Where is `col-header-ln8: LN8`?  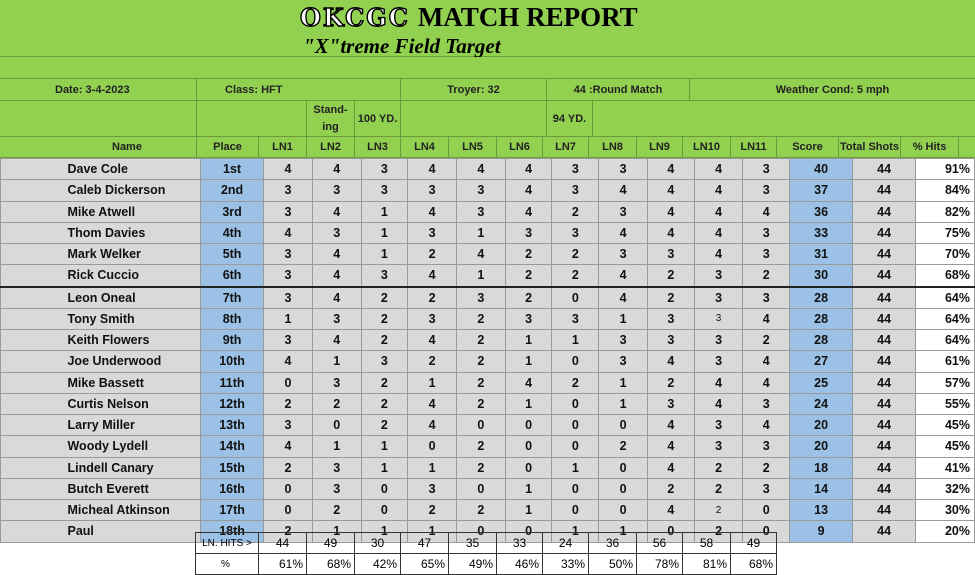 col-header-ln8: LN8 is located at coordinates (613, 147).